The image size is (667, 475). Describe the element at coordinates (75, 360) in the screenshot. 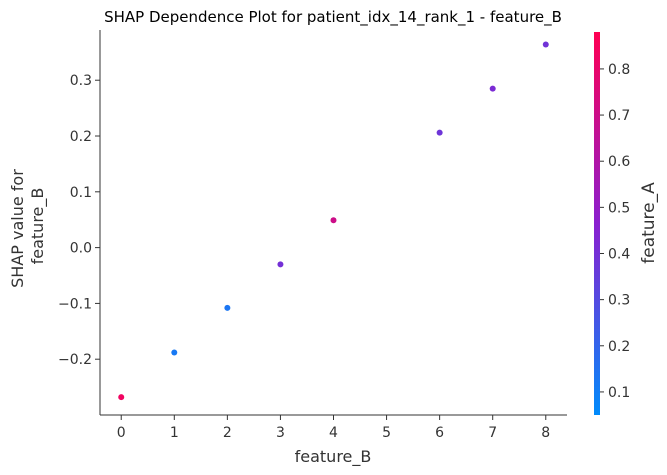

I see `y-tick-label: −0.2` at that location.